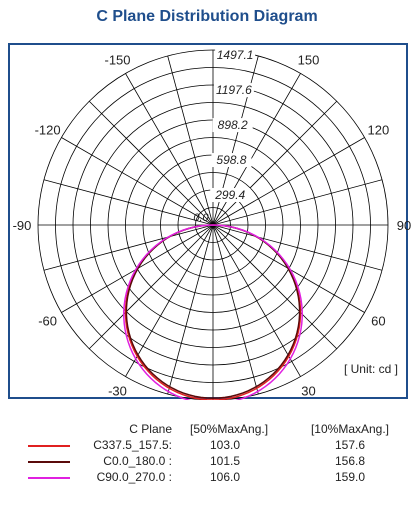 Image resolution: width=414 pixels, height=516 pixels. Describe the element at coordinates (134, 477) in the screenshot. I see `legend-series-name: C90.0_270.0 :` at that location.